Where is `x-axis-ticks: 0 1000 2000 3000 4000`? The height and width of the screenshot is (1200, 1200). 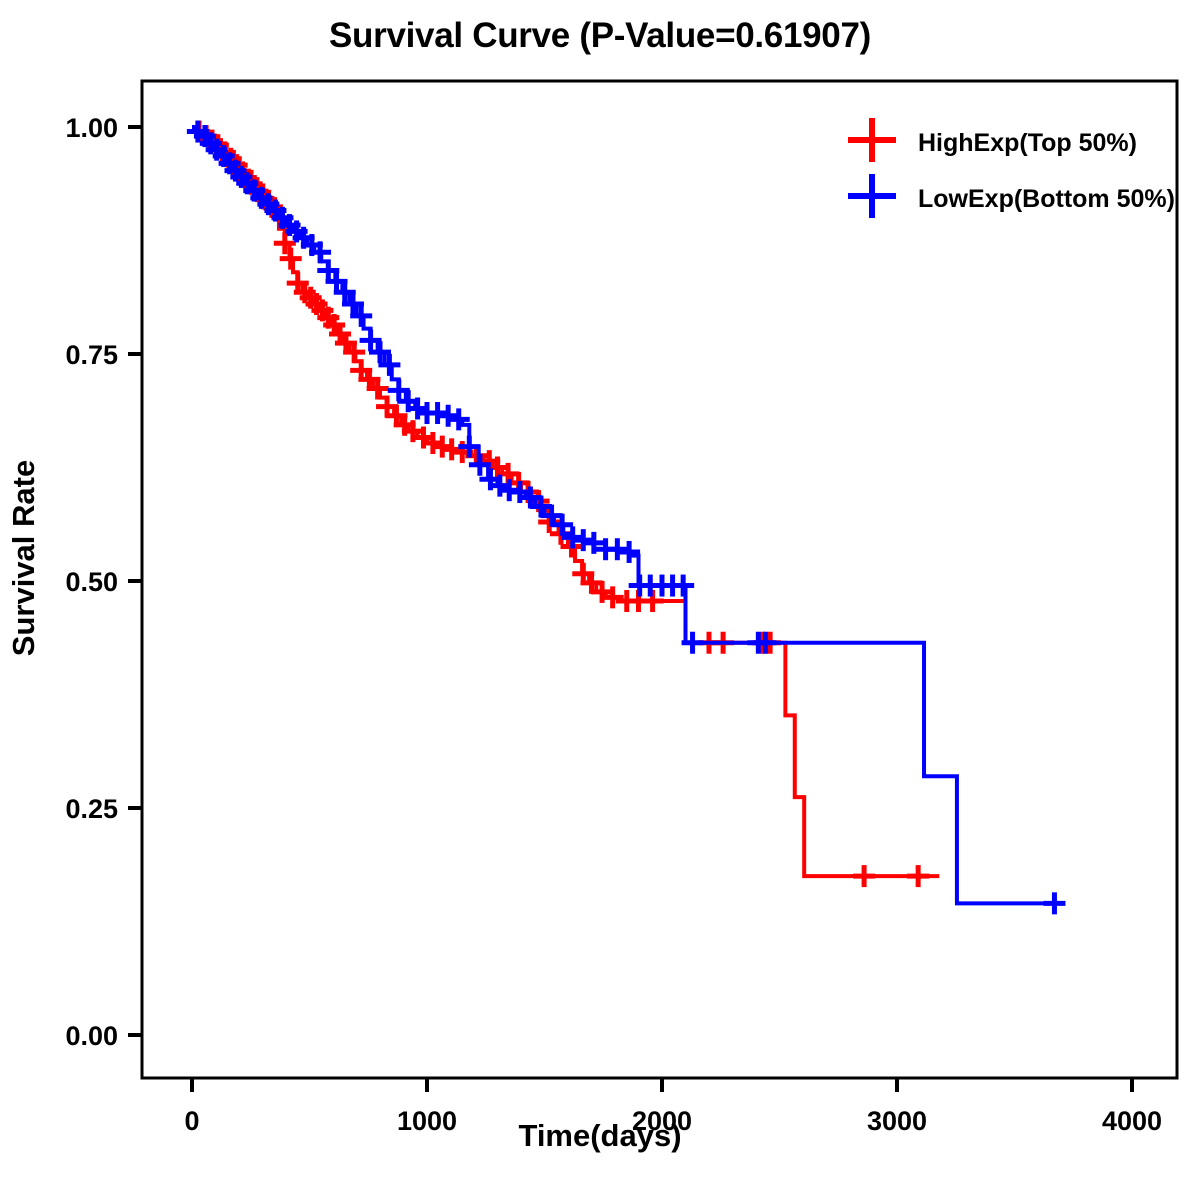
x-axis-ticks: 0 1000 2000 3000 4000 is located at coordinates (673, 1107).